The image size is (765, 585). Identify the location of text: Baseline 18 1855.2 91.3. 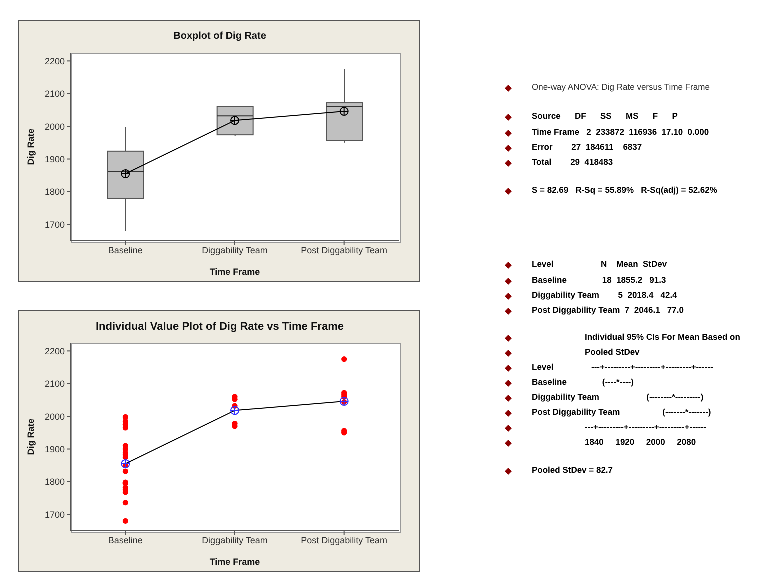
(599, 280).